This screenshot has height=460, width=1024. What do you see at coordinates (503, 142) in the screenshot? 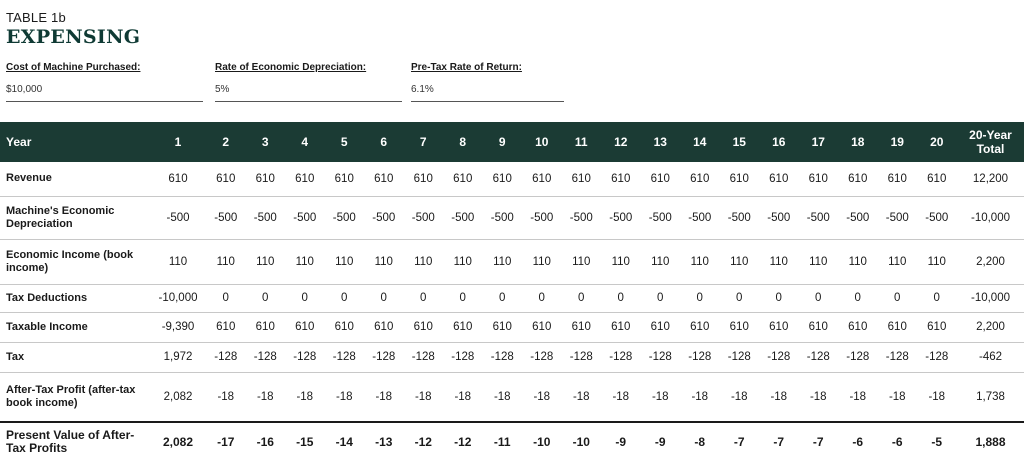
I see `header-year-9: 9` at bounding box center [503, 142].